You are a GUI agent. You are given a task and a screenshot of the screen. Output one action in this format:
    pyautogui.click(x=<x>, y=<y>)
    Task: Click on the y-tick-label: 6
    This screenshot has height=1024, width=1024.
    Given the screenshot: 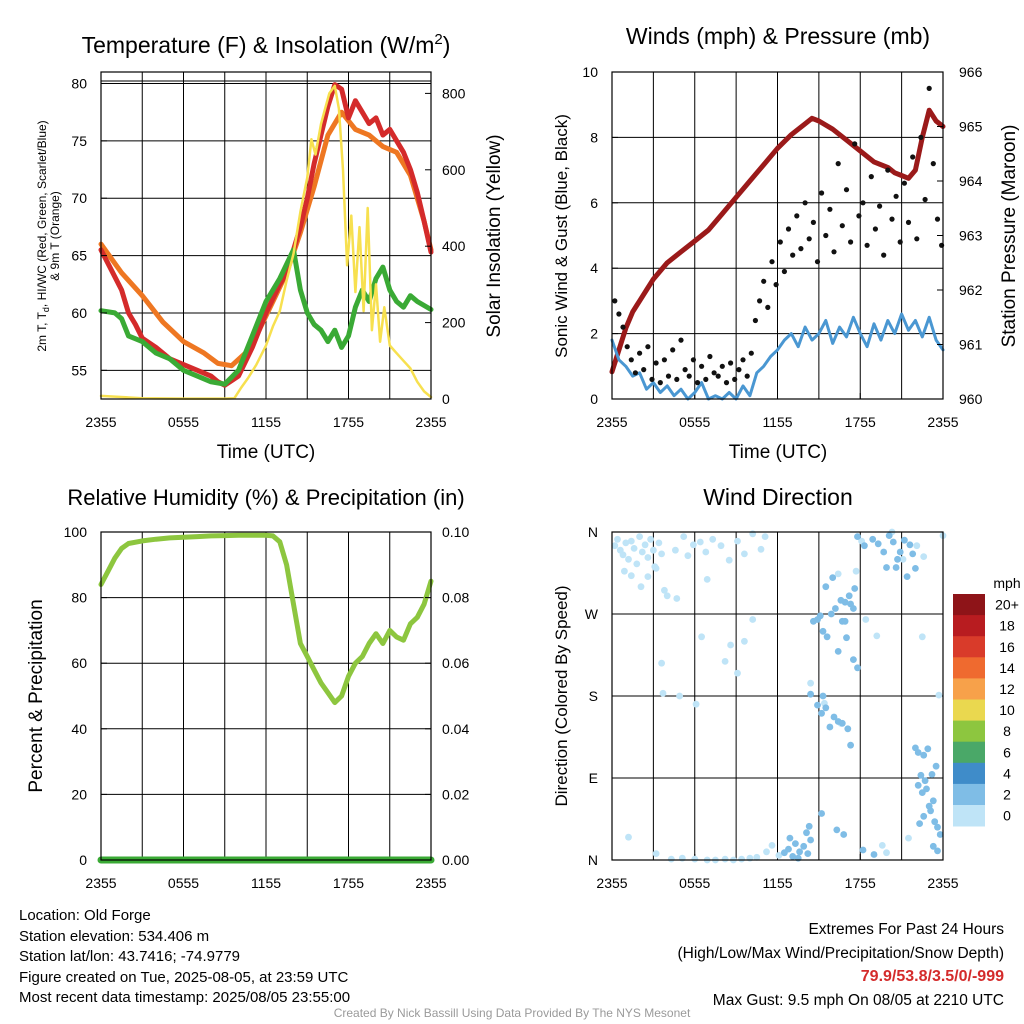 What is the action you would take?
    pyautogui.click(x=594, y=203)
    